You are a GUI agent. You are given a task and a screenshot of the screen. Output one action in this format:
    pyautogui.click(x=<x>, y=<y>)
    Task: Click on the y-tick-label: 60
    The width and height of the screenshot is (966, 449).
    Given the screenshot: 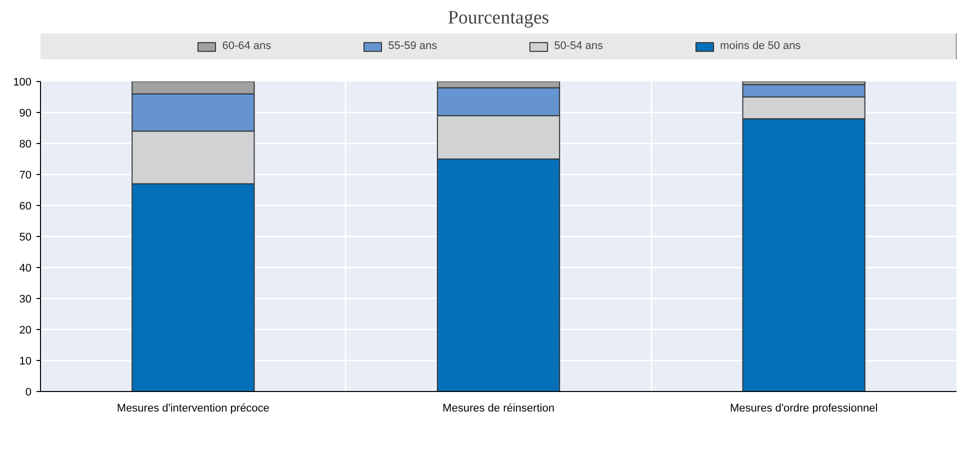 What is the action you would take?
    pyautogui.click(x=25, y=206)
    